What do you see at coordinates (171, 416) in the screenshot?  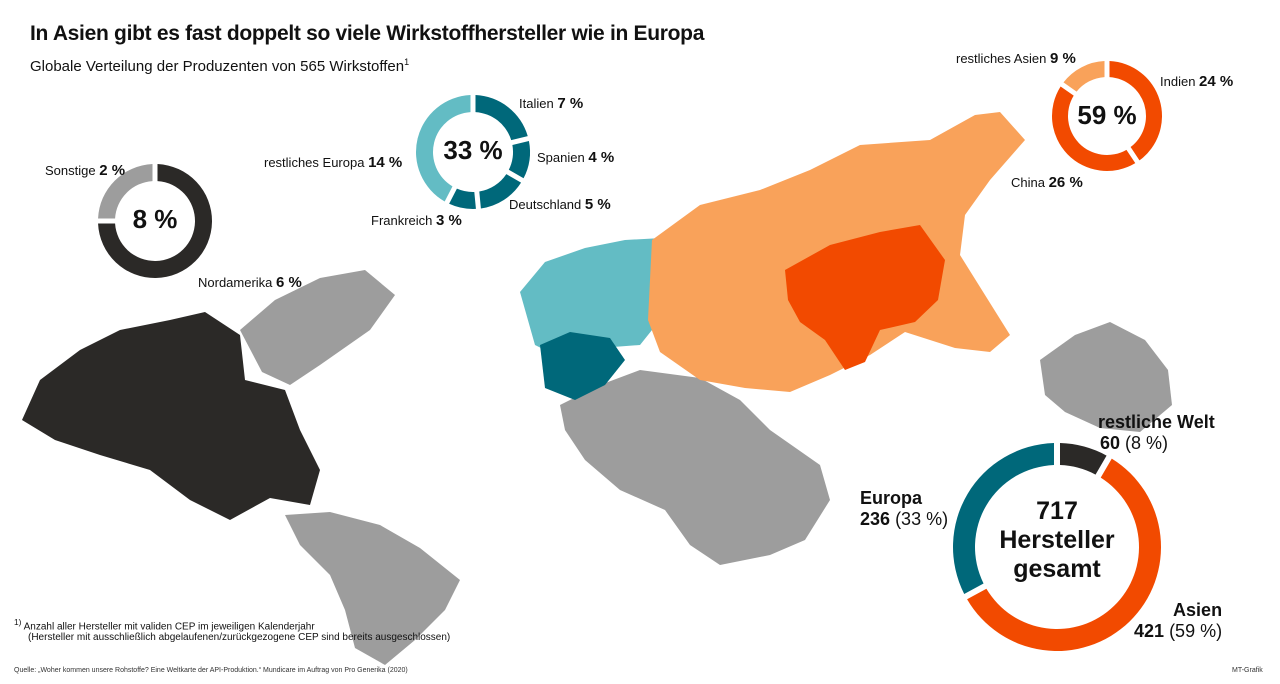 I see `map-north-america` at bounding box center [171, 416].